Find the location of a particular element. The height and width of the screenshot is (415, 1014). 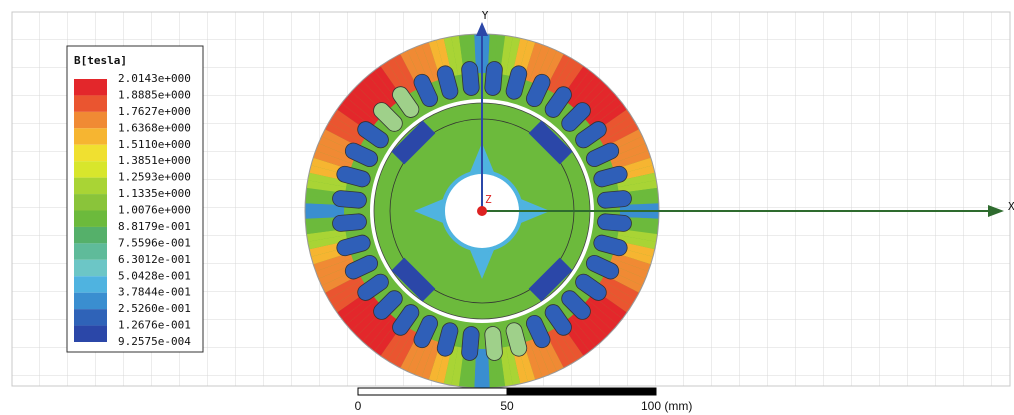

y-axis-label: Y is located at coordinates (485, 15).